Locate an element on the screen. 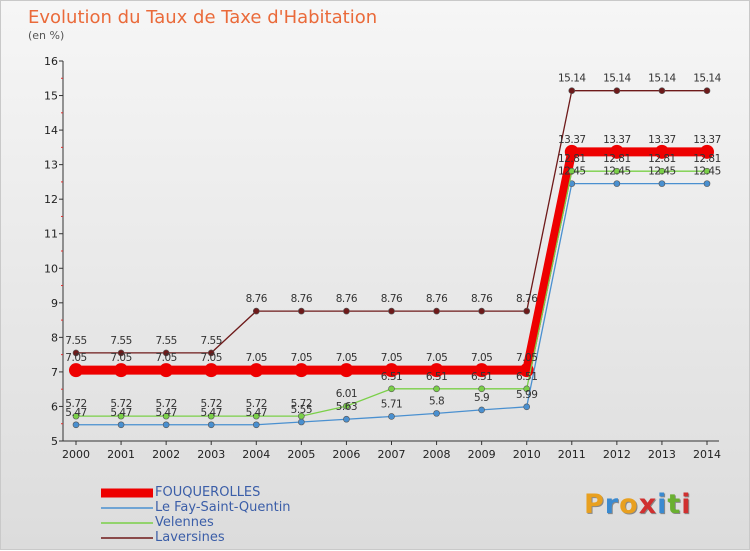 The image size is (750, 551). y-tick-label: 12 is located at coordinates (51, 199).